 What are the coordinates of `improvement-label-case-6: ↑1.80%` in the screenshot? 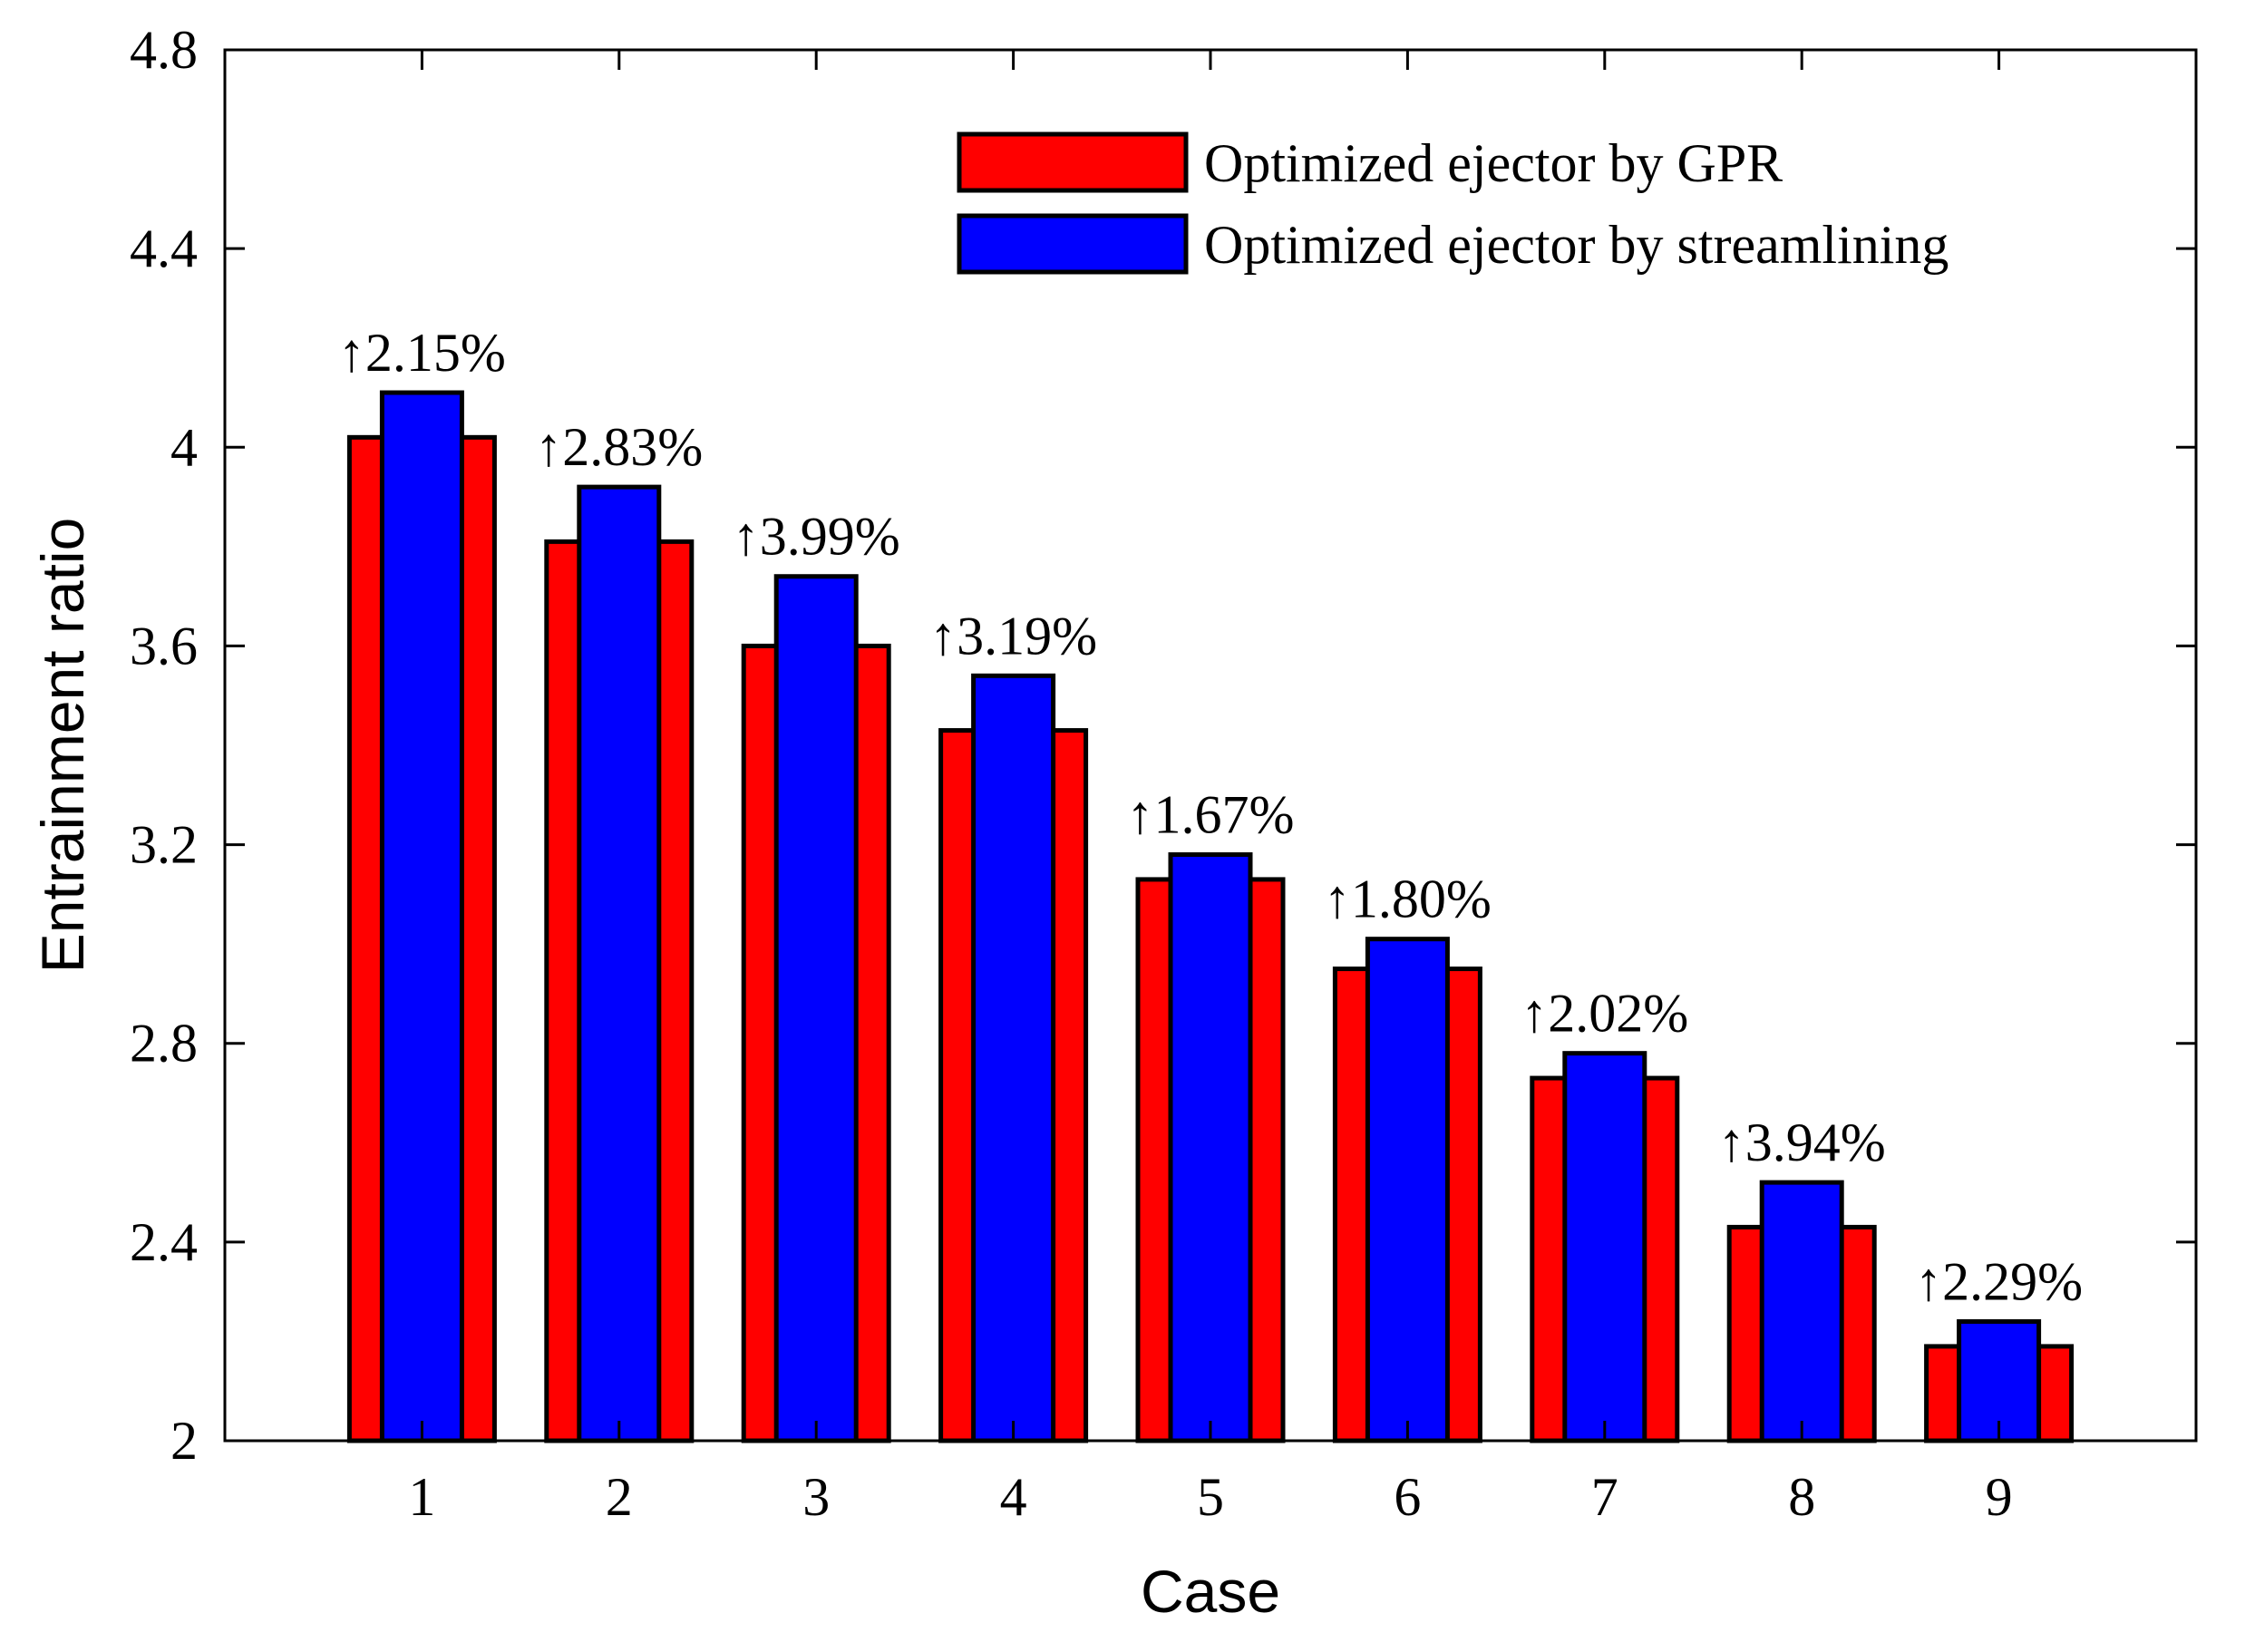 It's located at (1408, 899).